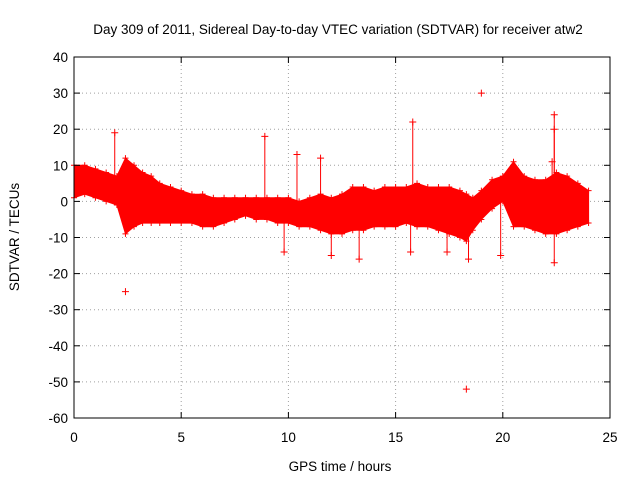 The height and width of the screenshot is (480, 640). Describe the element at coordinates (181, 437) in the screenshot. I see `x-tick-label: 5` at that location.